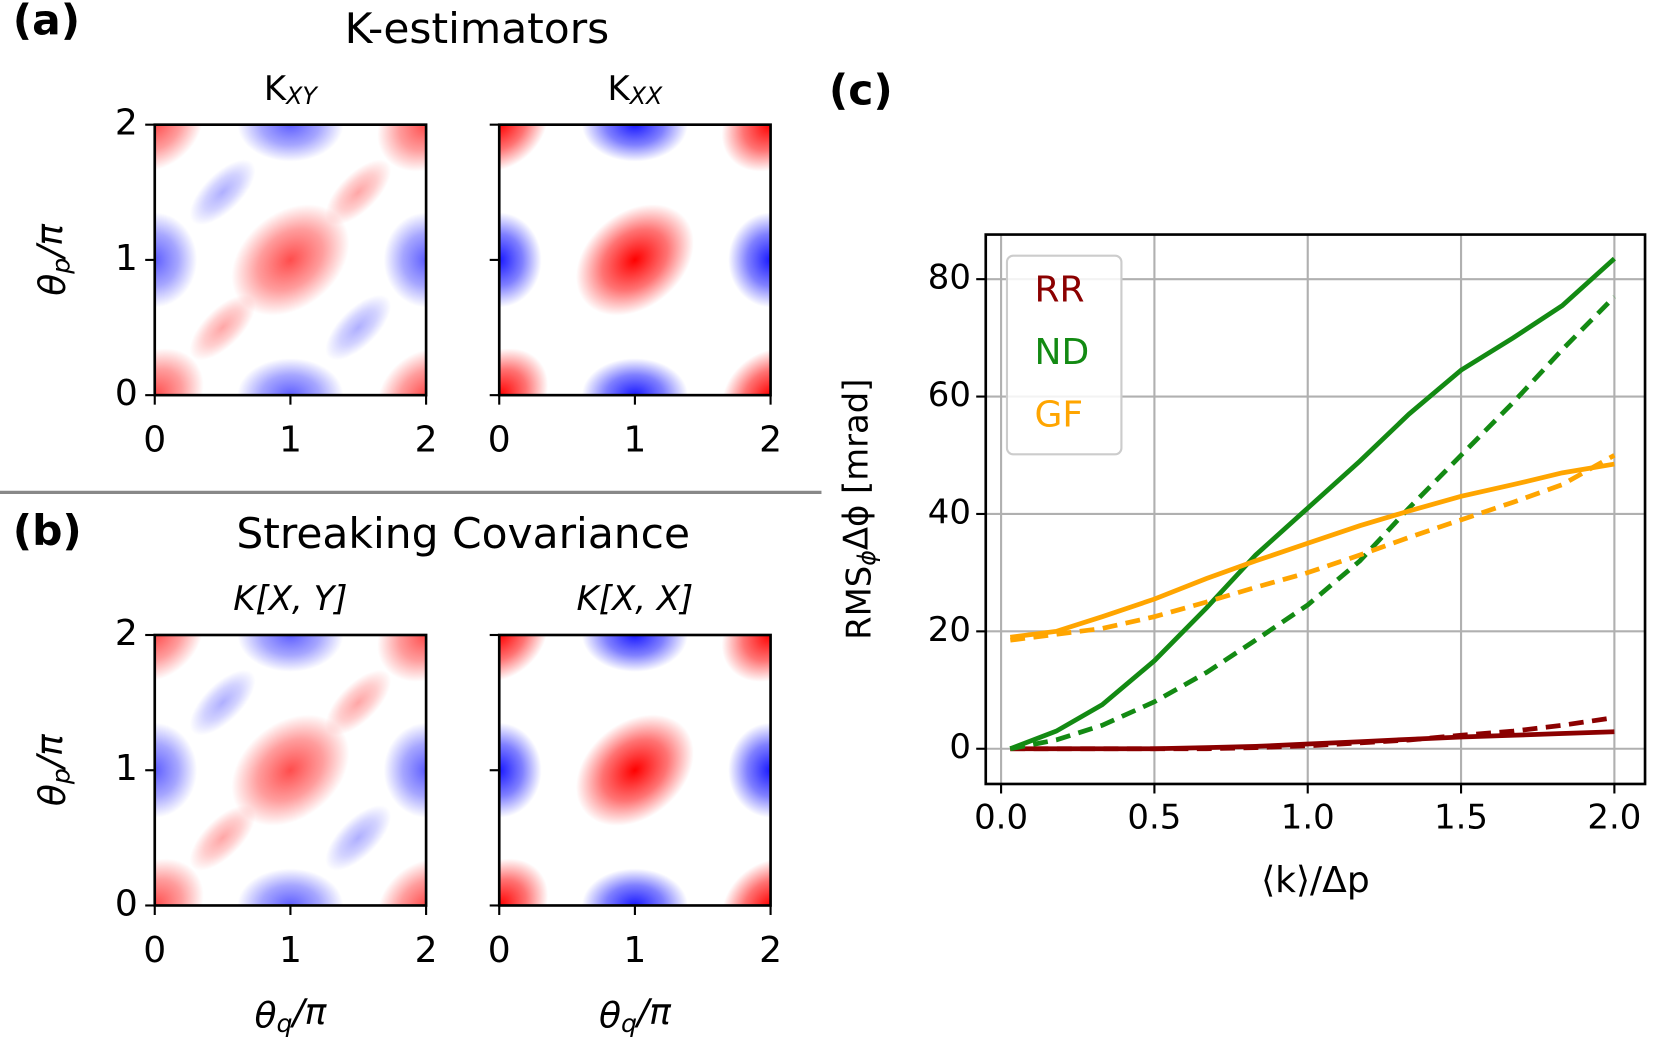  I want to click on panel-title: K-estimators, so click(477, 28).